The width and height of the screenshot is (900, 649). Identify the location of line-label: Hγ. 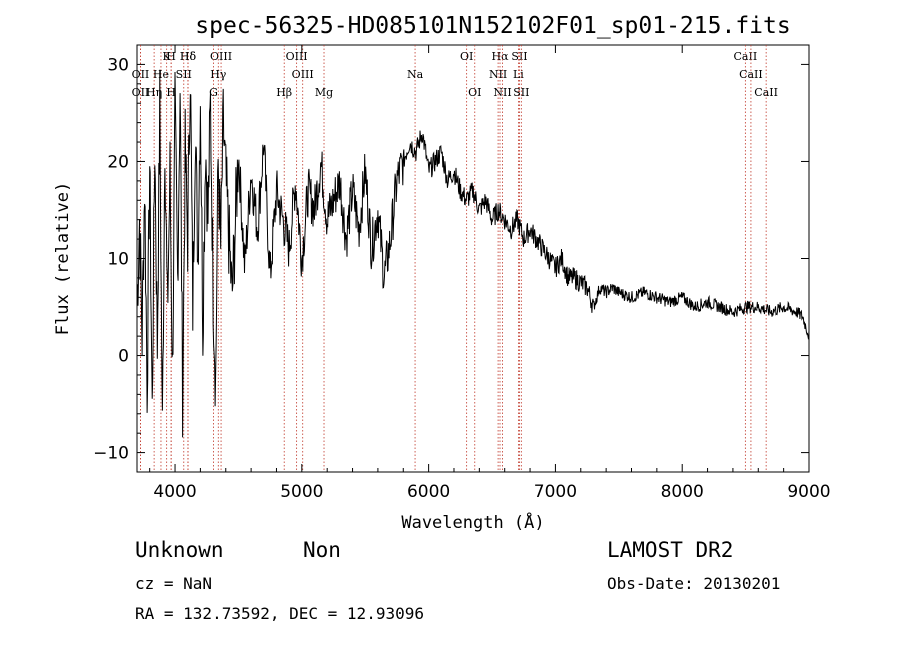
(218, 74).